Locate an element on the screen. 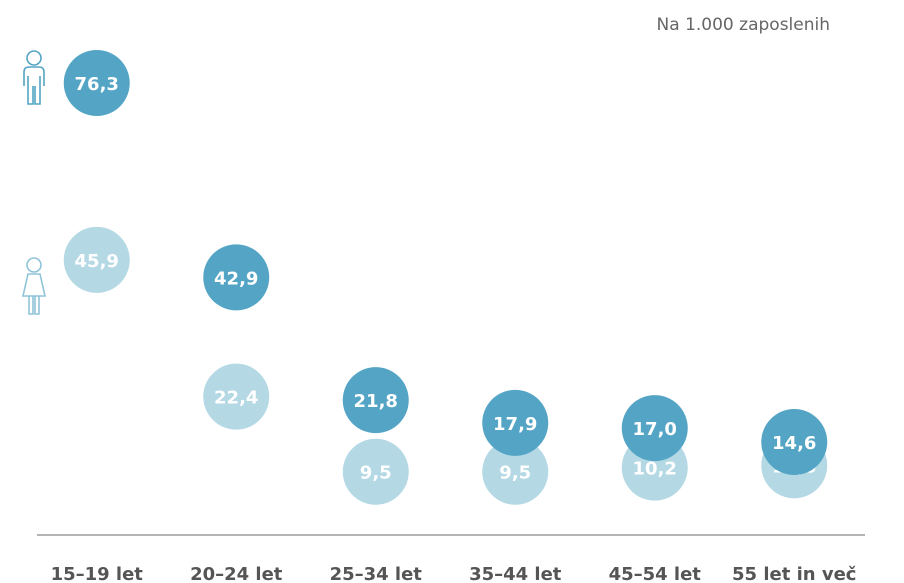 The height and width of the screenshot is (583, 904). x-tick-label: 20–24 let is located at coordinates (236, 573).